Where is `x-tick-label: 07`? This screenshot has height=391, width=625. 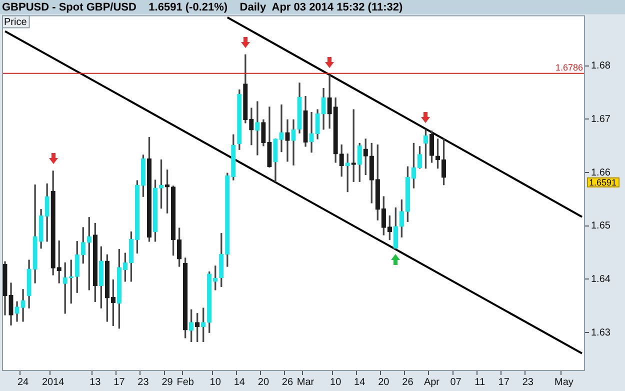 x-tick-label: 07 is located at coordinates (456, 382).